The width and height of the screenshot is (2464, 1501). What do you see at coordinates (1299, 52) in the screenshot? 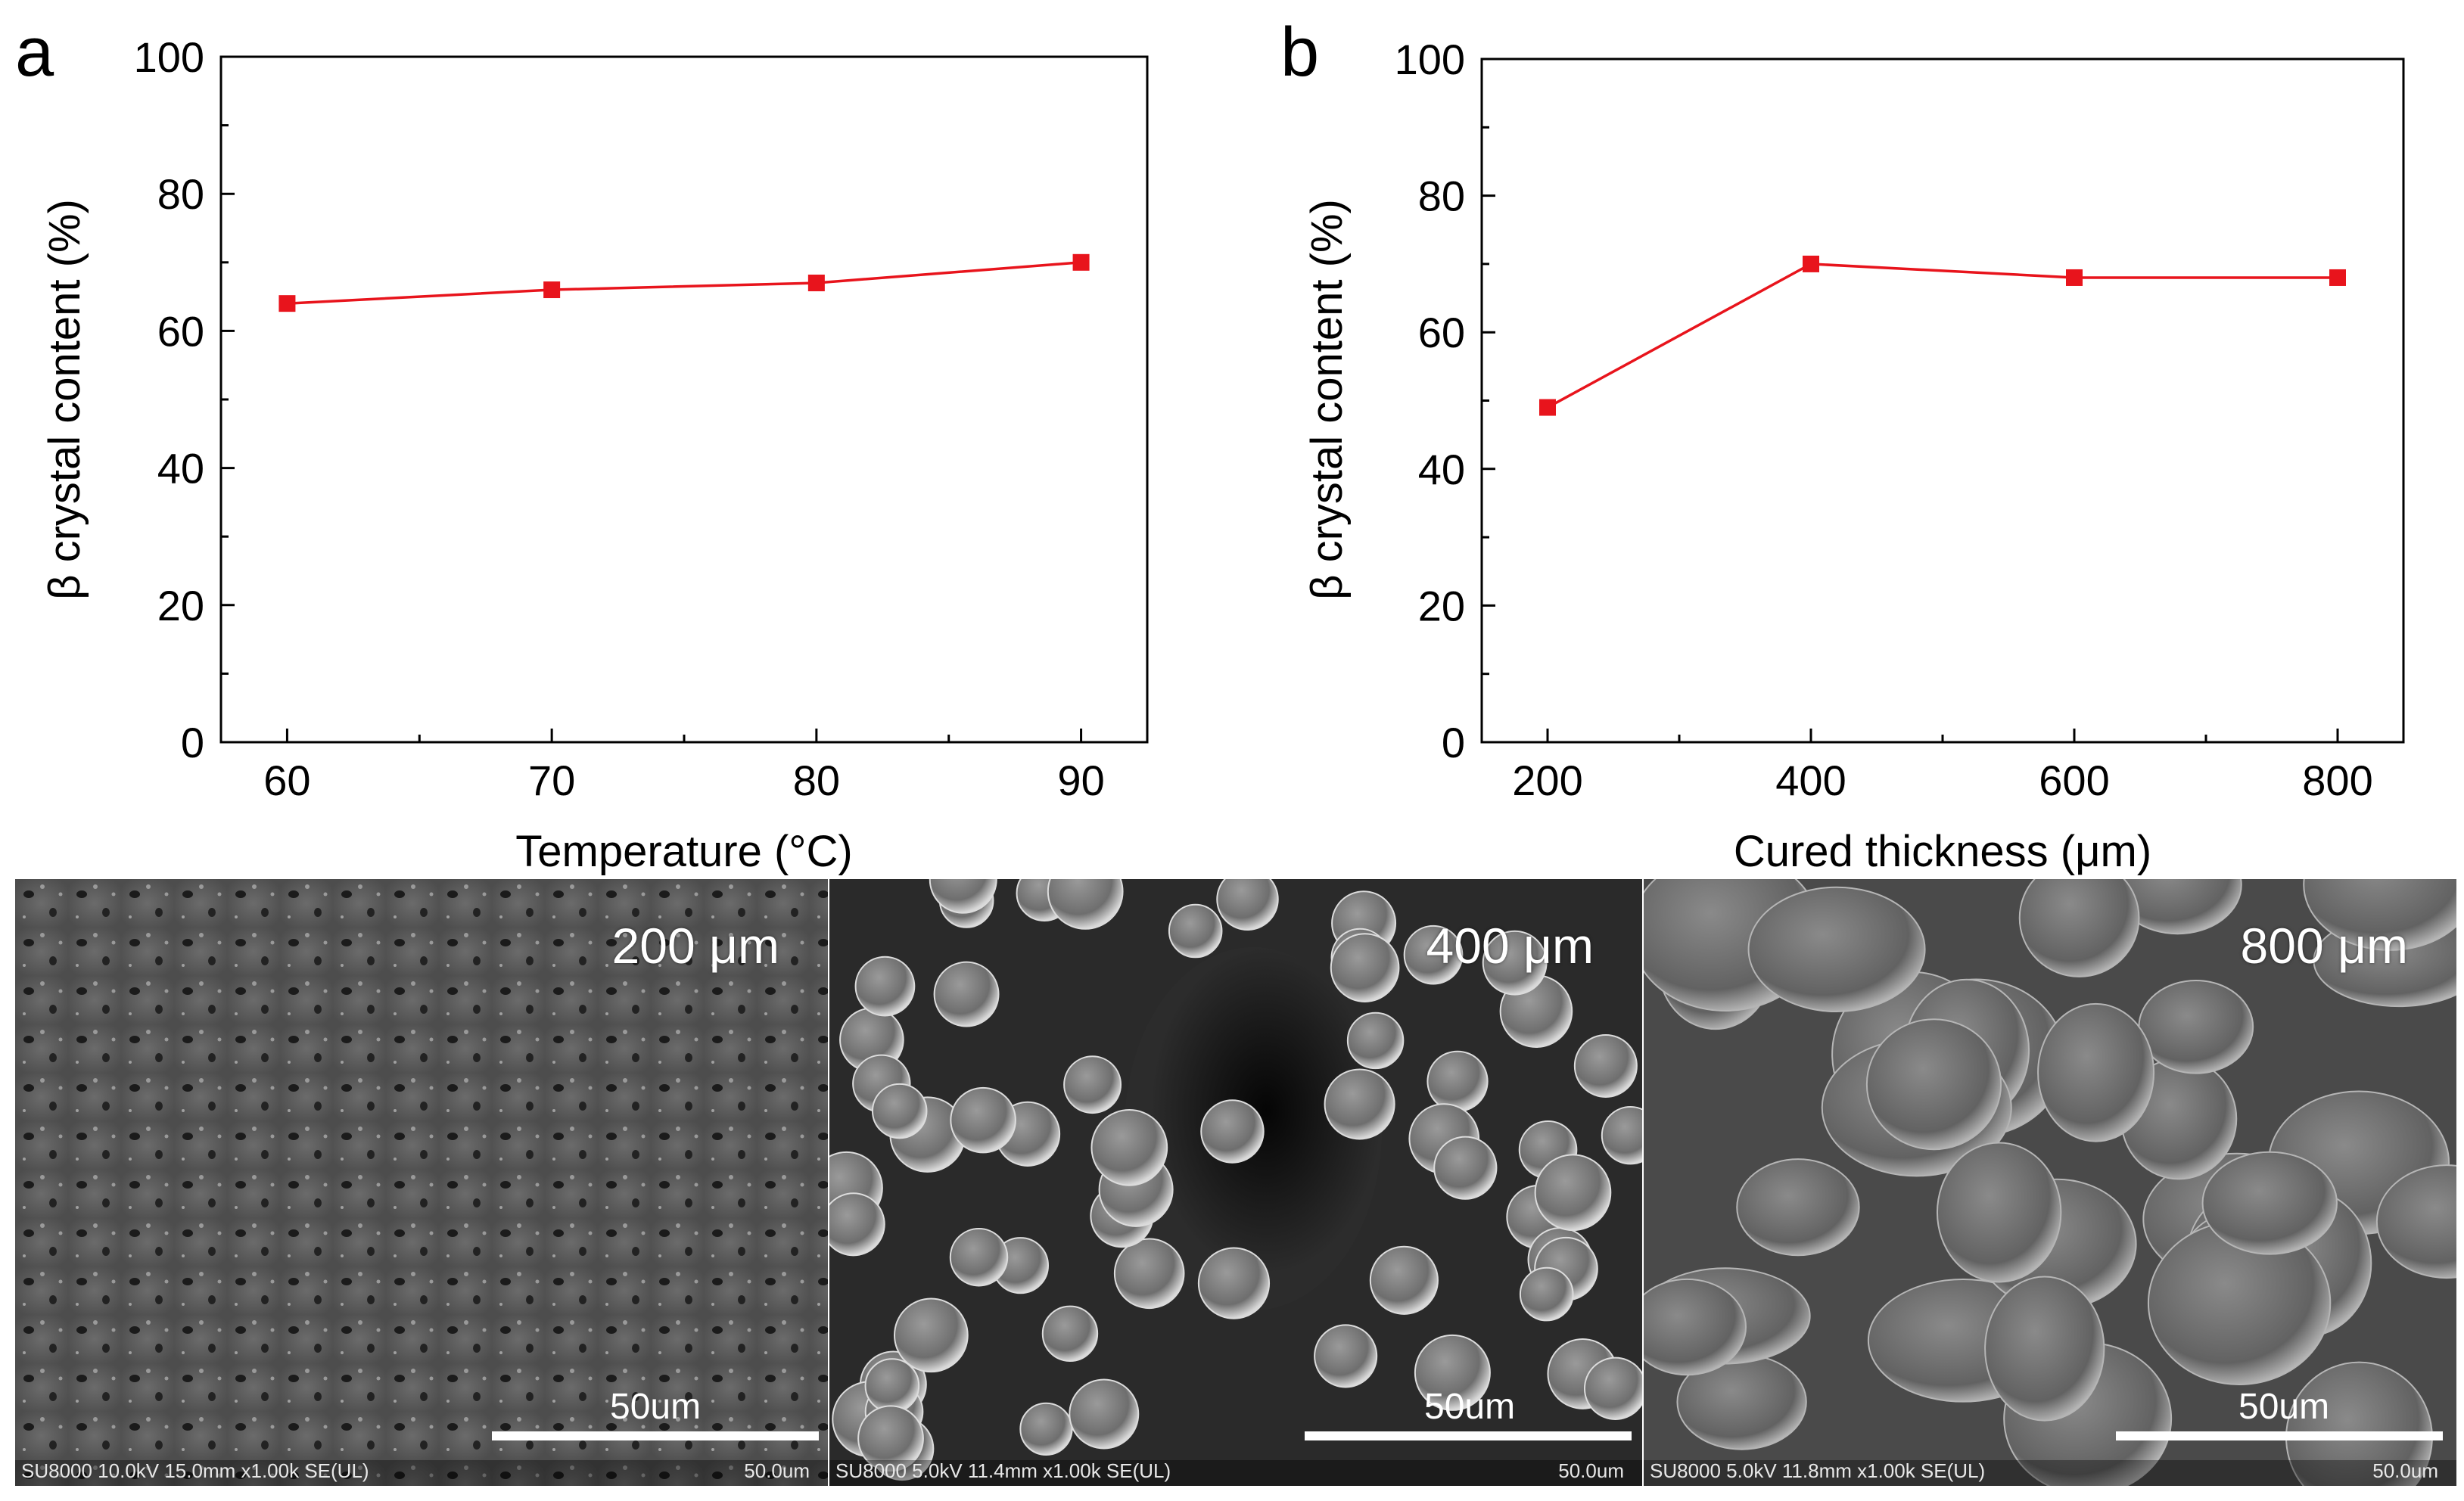
I see `panel-letter-b: b` at bounding box center [1299, 52].